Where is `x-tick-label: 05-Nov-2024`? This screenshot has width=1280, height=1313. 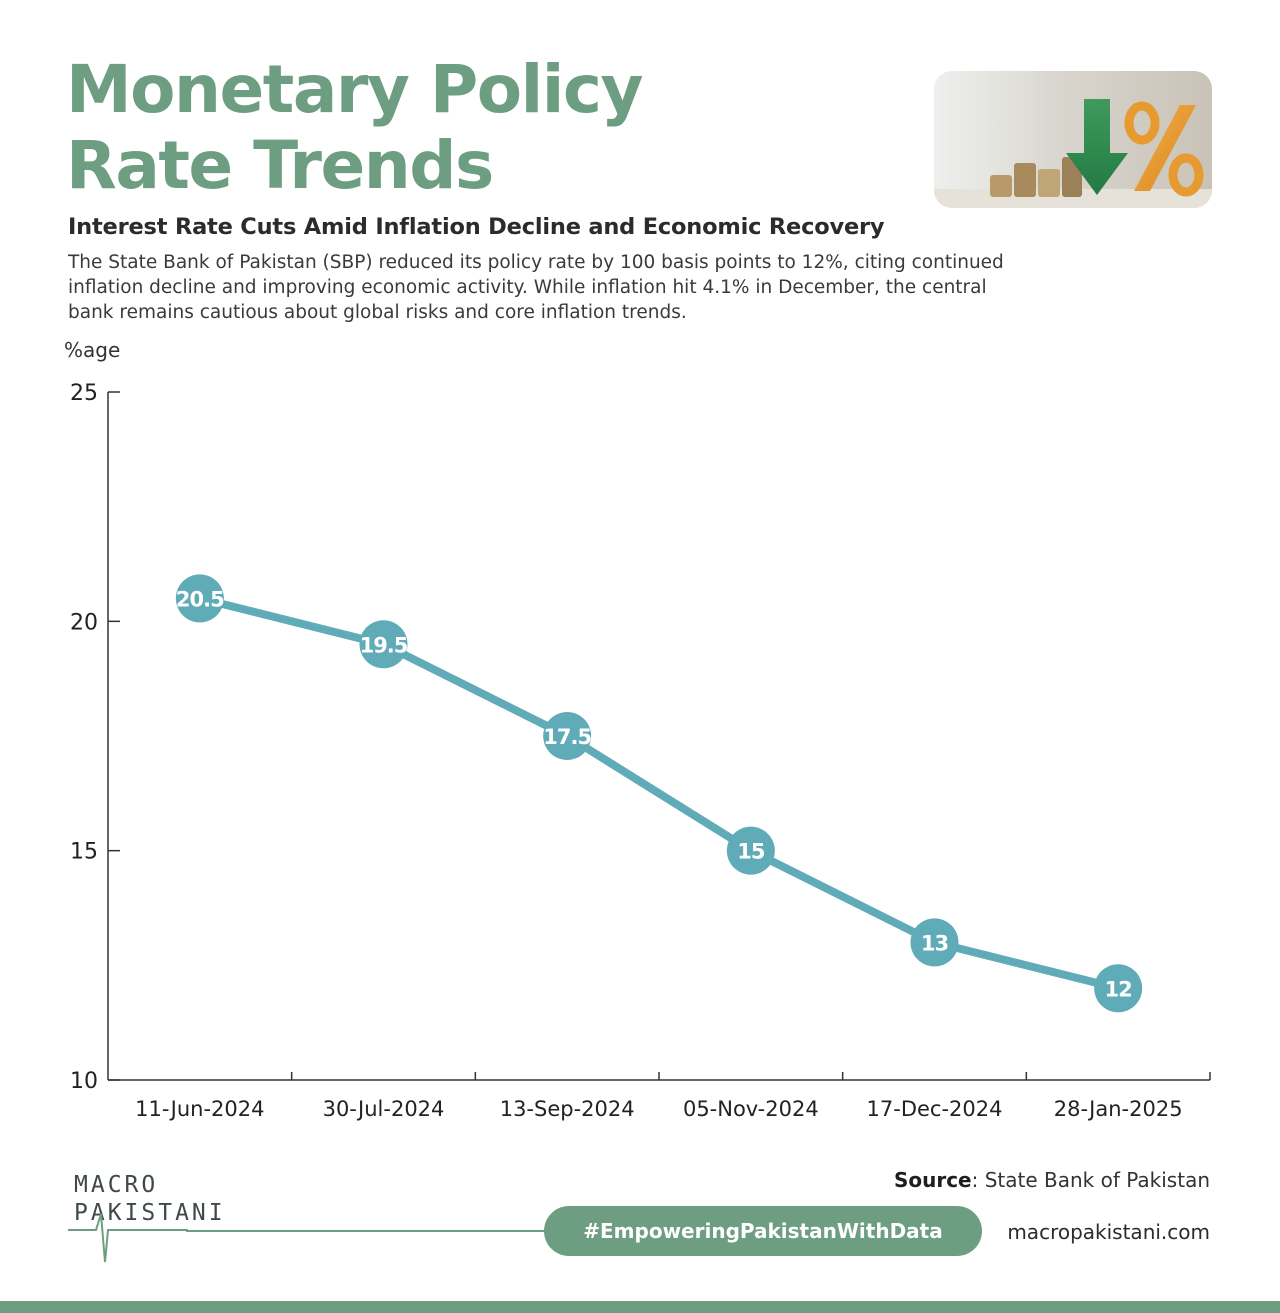
x-tick-label: 05-Nov-2024 is located at coordinates (751, 1109).